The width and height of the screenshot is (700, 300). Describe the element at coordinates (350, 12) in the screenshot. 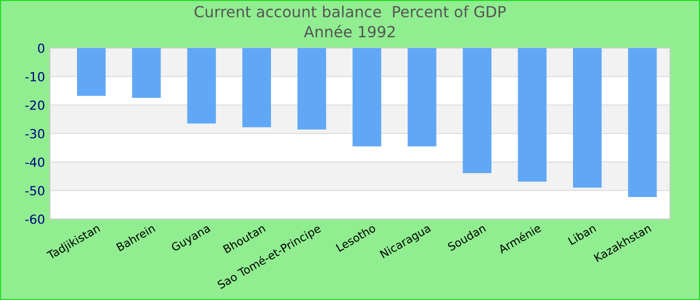

I see `chart-title: Current account balance Percent of GDP` at that location.